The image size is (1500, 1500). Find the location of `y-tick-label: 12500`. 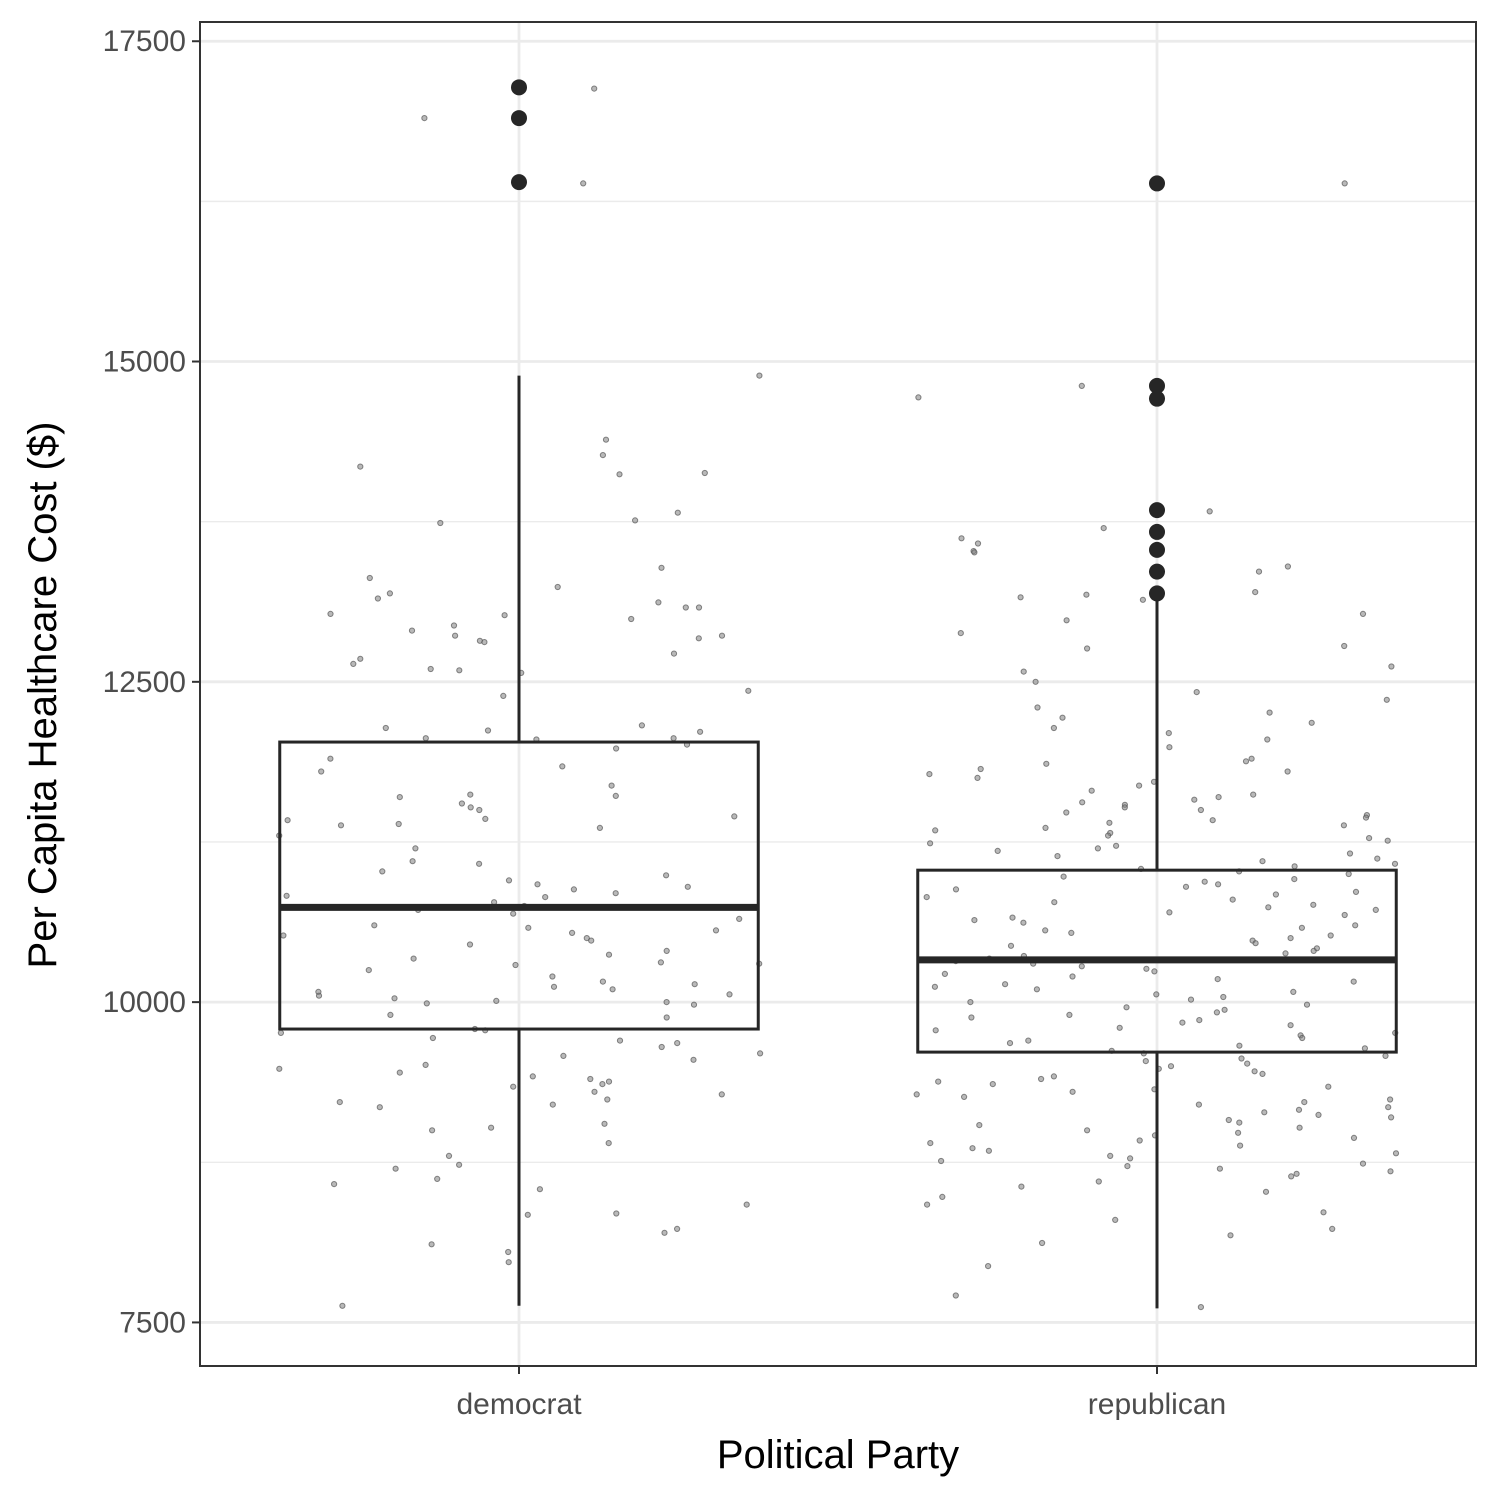

y-tick-label: 12500 is located at coordinates (144, 682).